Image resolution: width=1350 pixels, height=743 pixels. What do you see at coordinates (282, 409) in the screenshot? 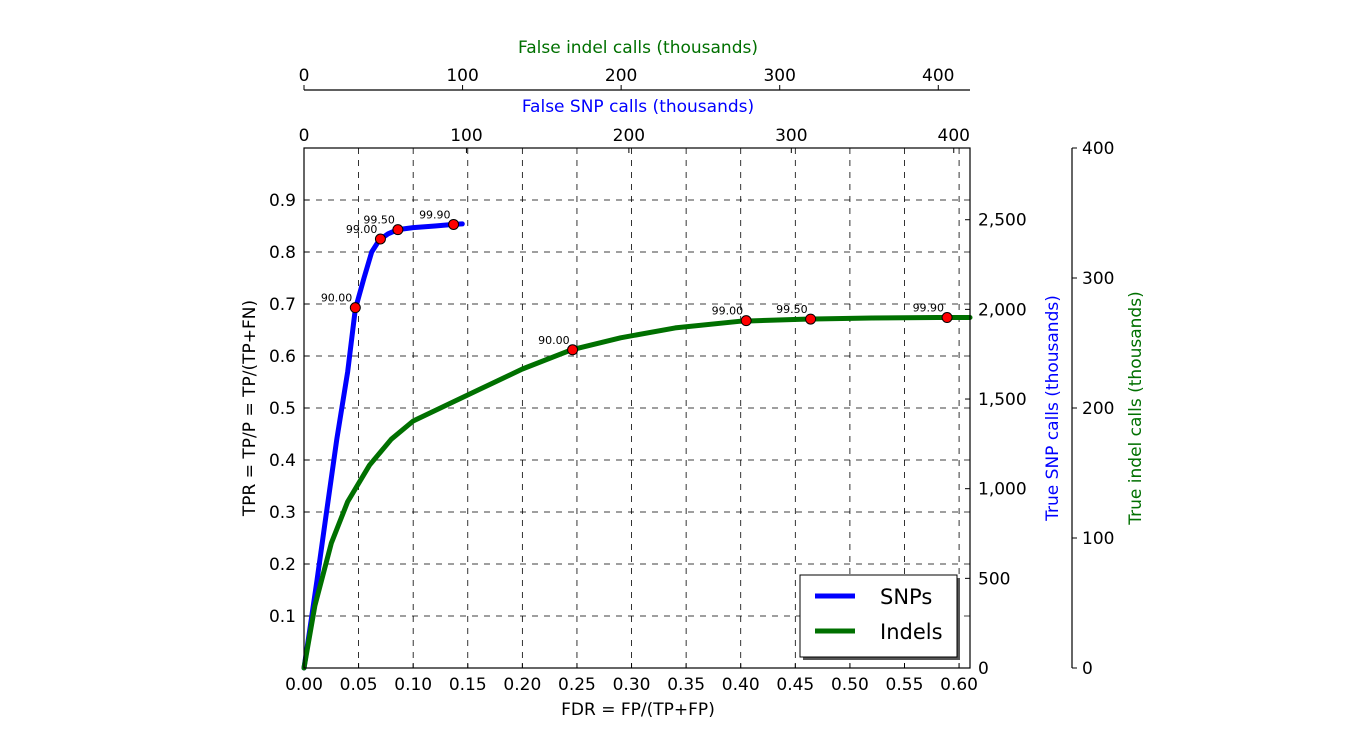
I see `y-tick-label: 0.5` at bounding box center [282, 409].